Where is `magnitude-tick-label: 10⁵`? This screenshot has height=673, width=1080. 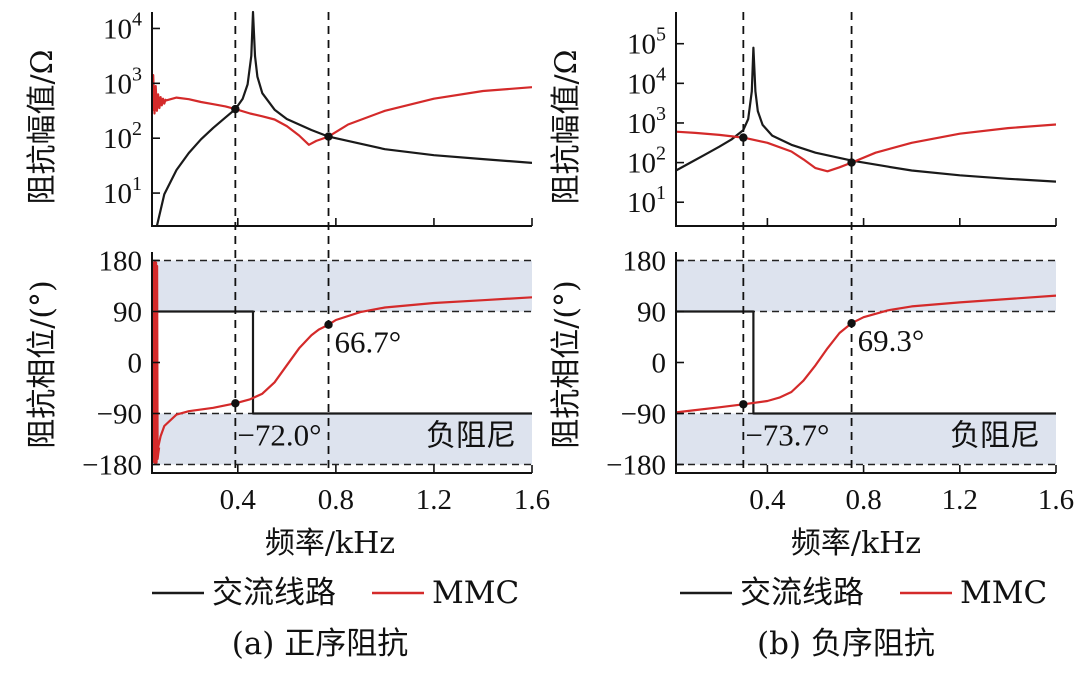
magnitude-tick-label: 10⁵ is located at coordinates (646, 42).